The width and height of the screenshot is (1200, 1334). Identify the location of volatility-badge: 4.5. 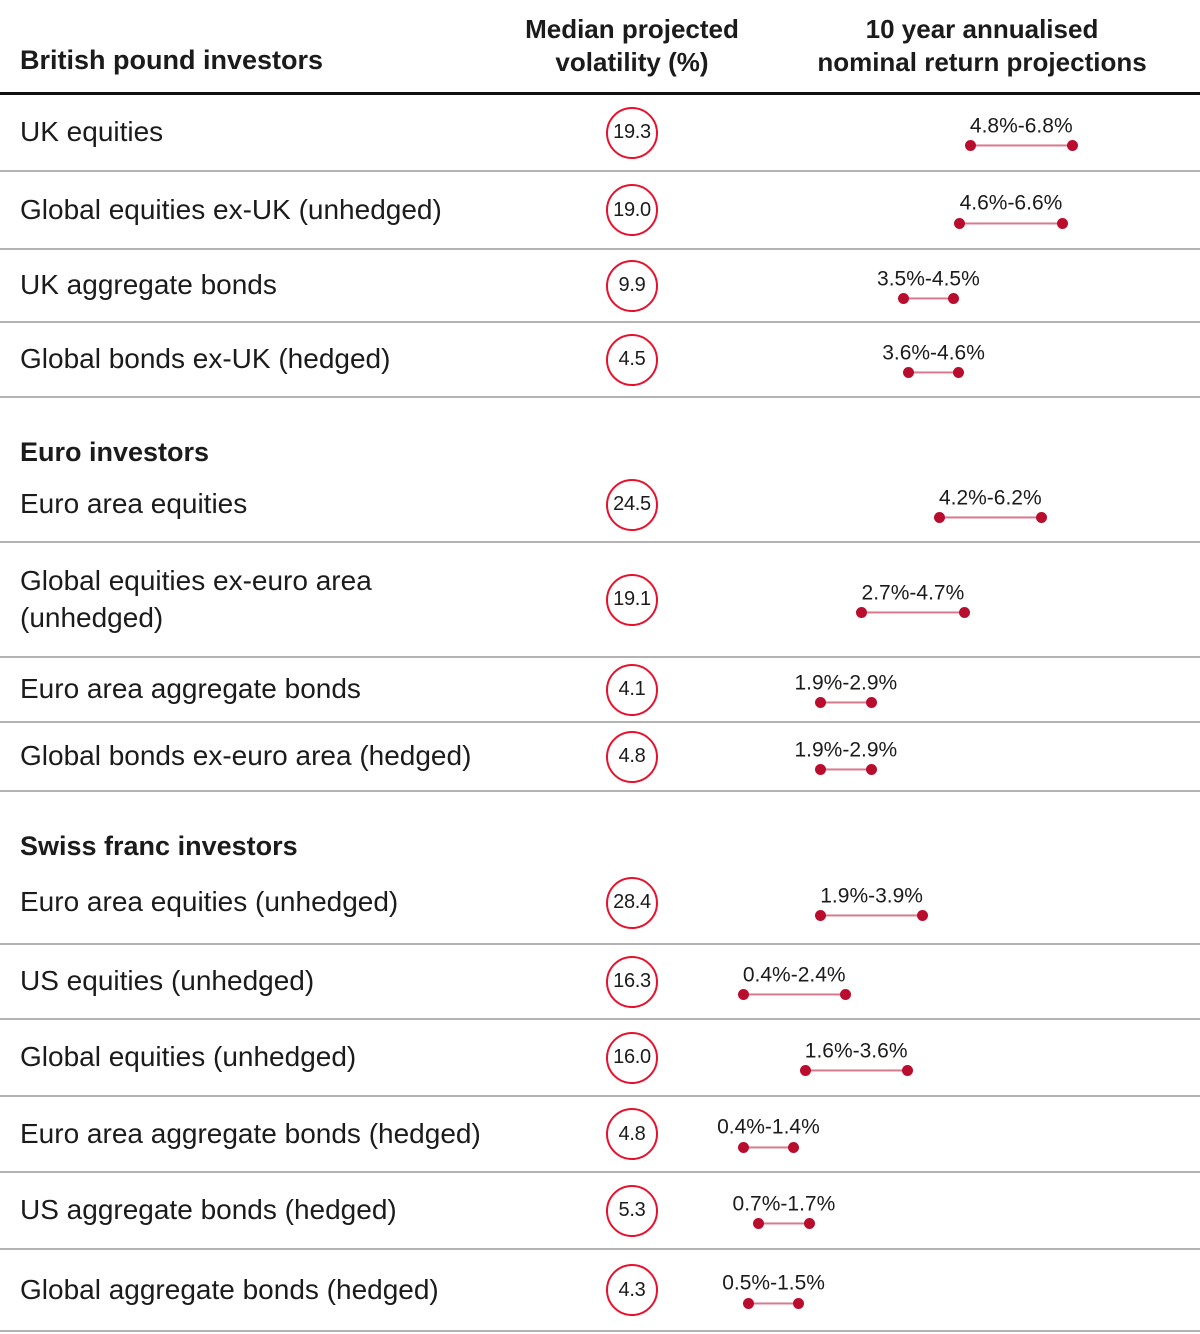
(632, 359).